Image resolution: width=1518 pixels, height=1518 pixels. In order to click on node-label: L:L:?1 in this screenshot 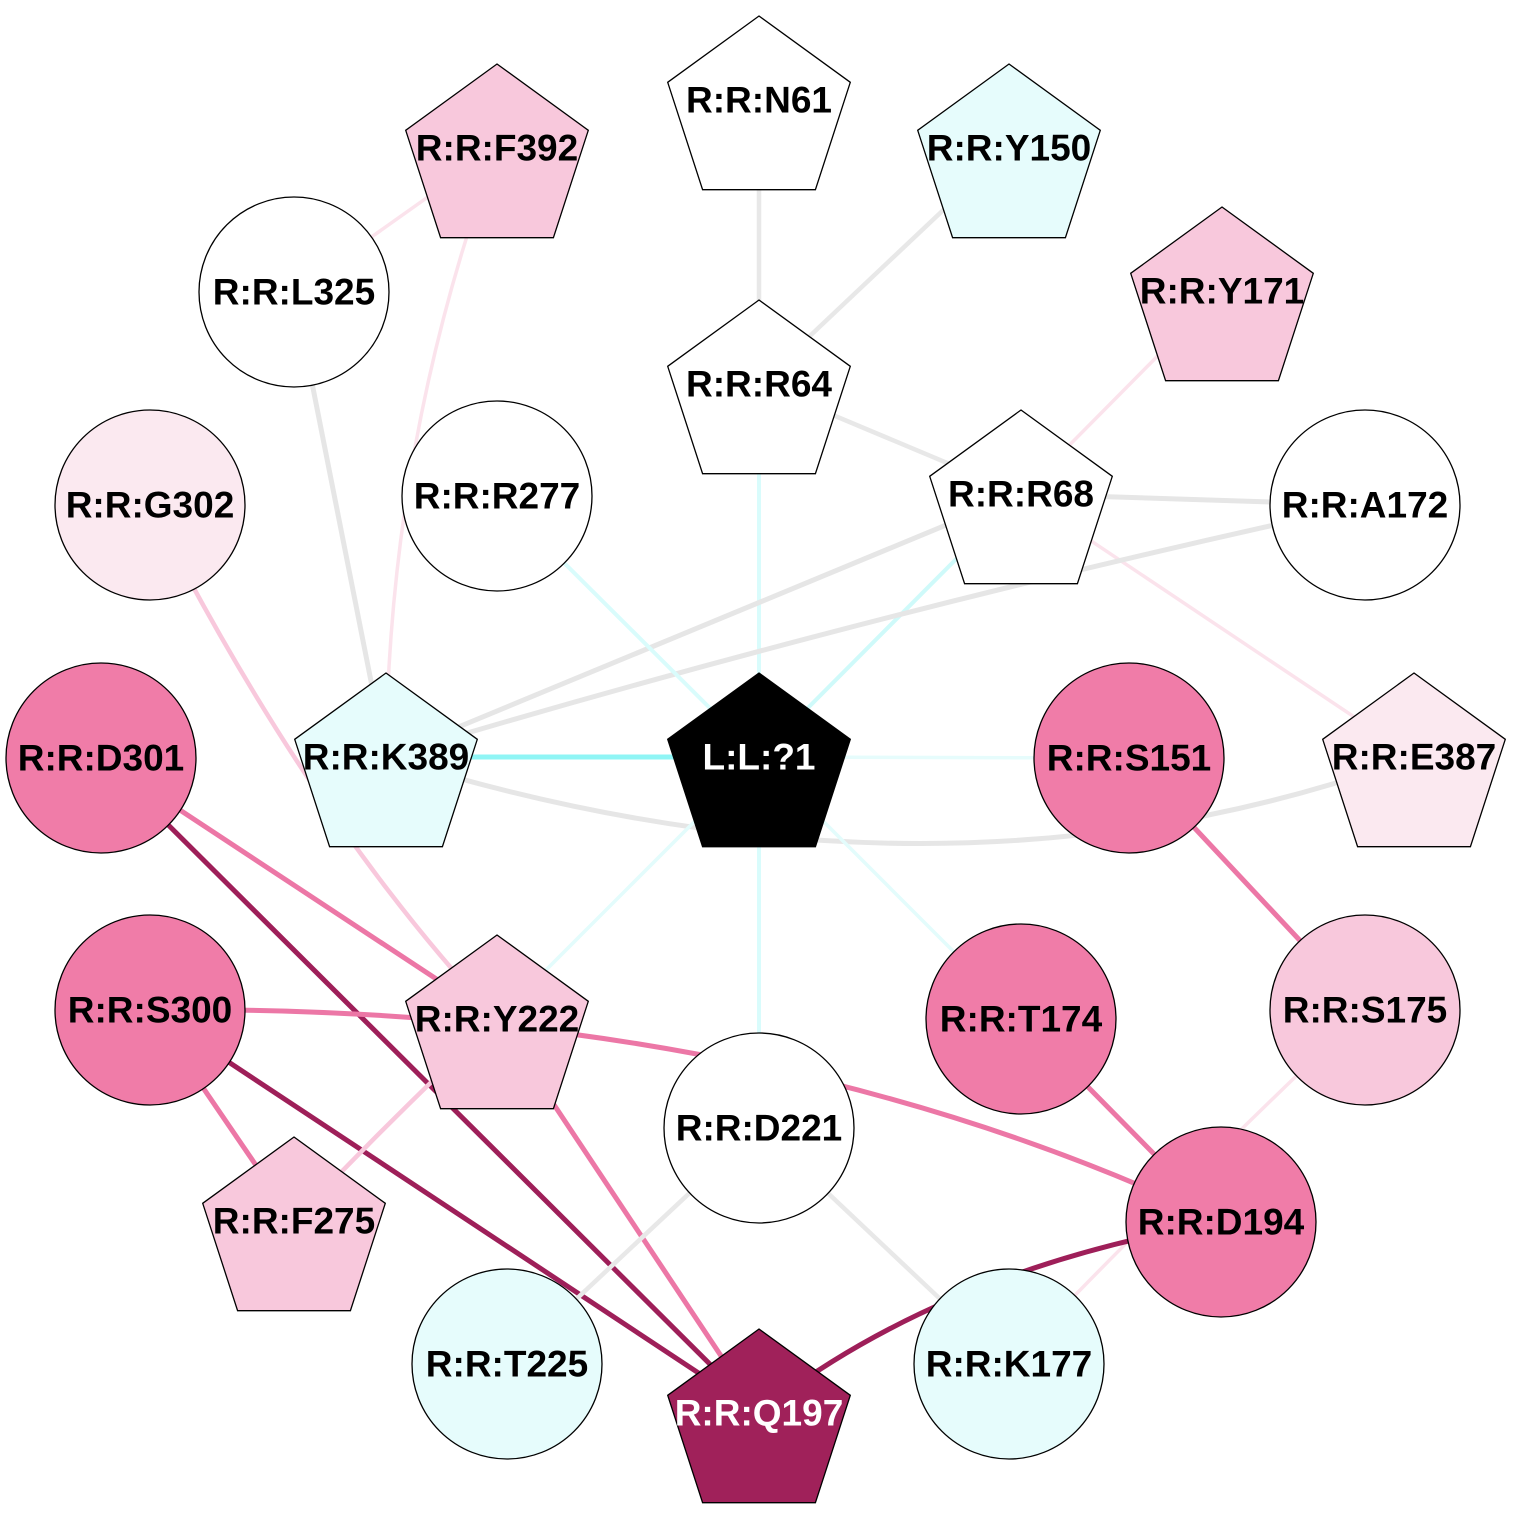, I will do `click(758, 757)`.